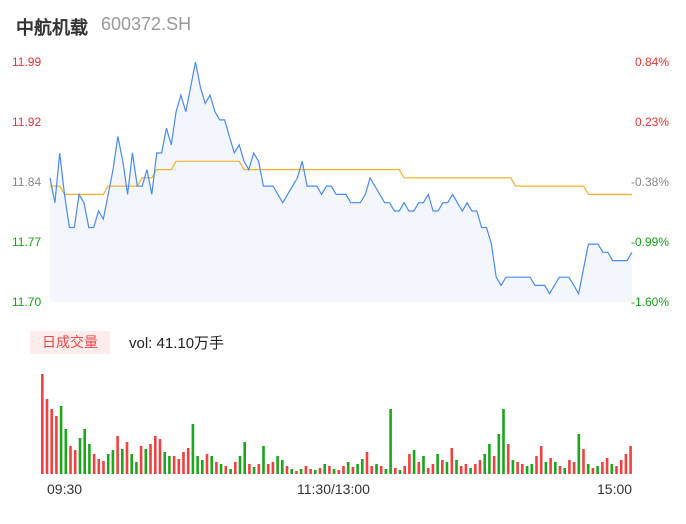  What do you see at coordinates (649, 302) in the screenshot?
I see `pct-label-bottom: -1.60%` at bounding box center [649, 302].